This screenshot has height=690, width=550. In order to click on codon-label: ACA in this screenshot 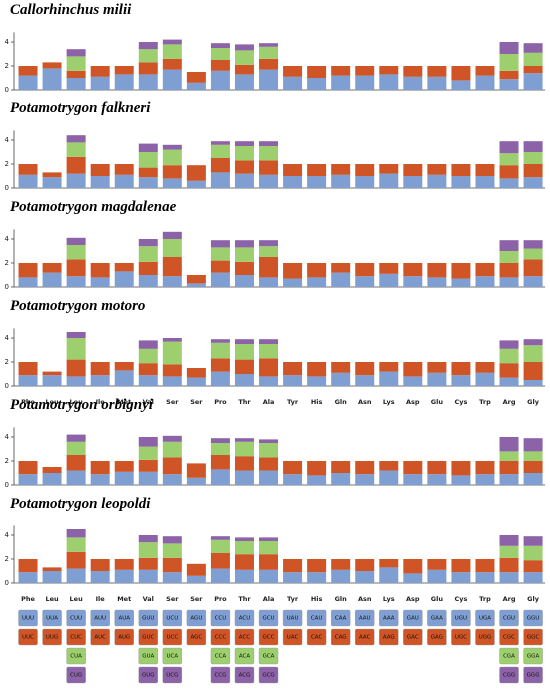, I will do `click(245, 657)`.